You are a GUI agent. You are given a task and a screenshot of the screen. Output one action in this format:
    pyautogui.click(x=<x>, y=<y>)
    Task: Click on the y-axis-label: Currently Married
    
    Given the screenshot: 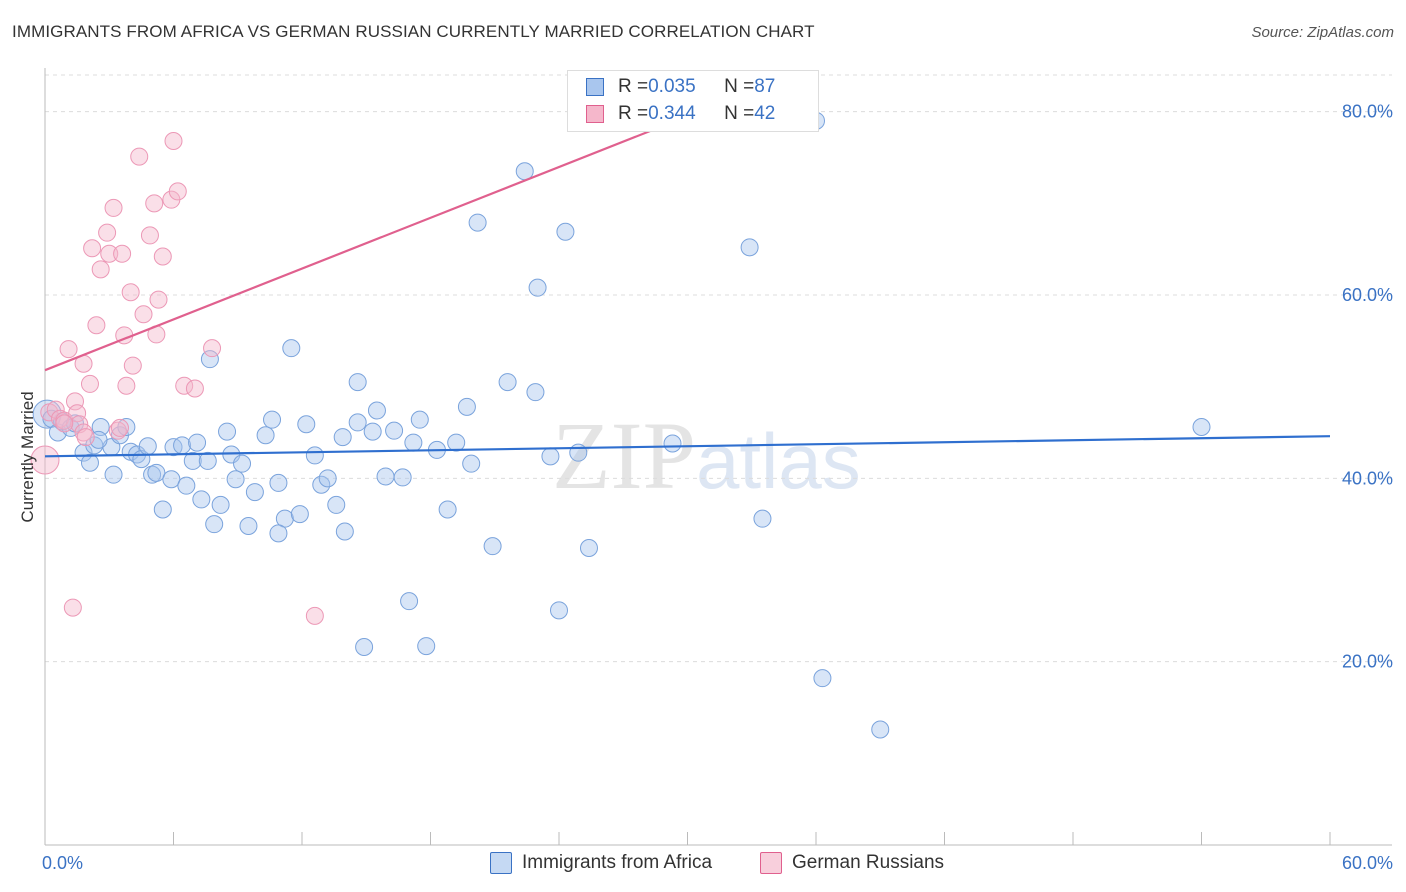 What is the action you would take?
    pyautogui.click(x=27, y=456)
    